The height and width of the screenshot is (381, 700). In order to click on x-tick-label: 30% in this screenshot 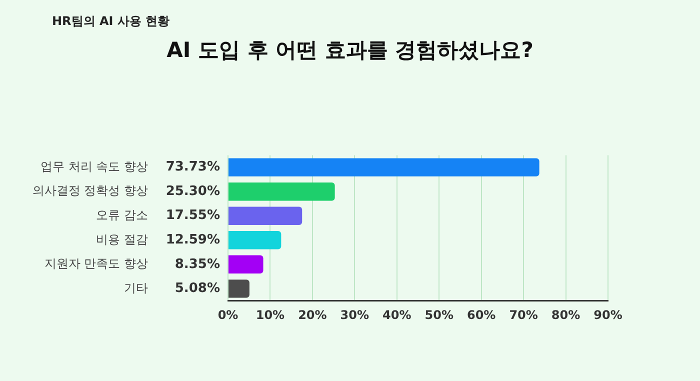, I will do `click(355, 315)`.